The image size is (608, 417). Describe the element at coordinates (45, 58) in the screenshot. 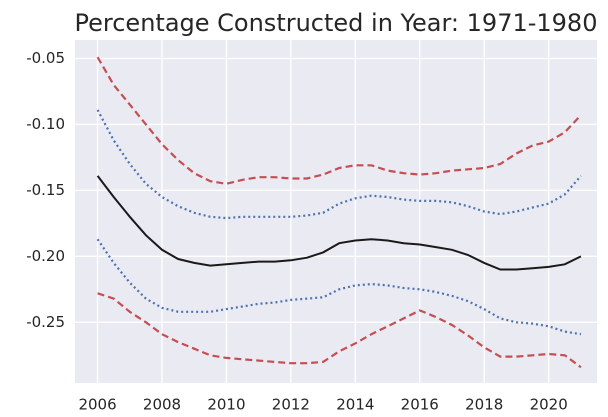

I see `y-tick-label: -0.05` at that location.